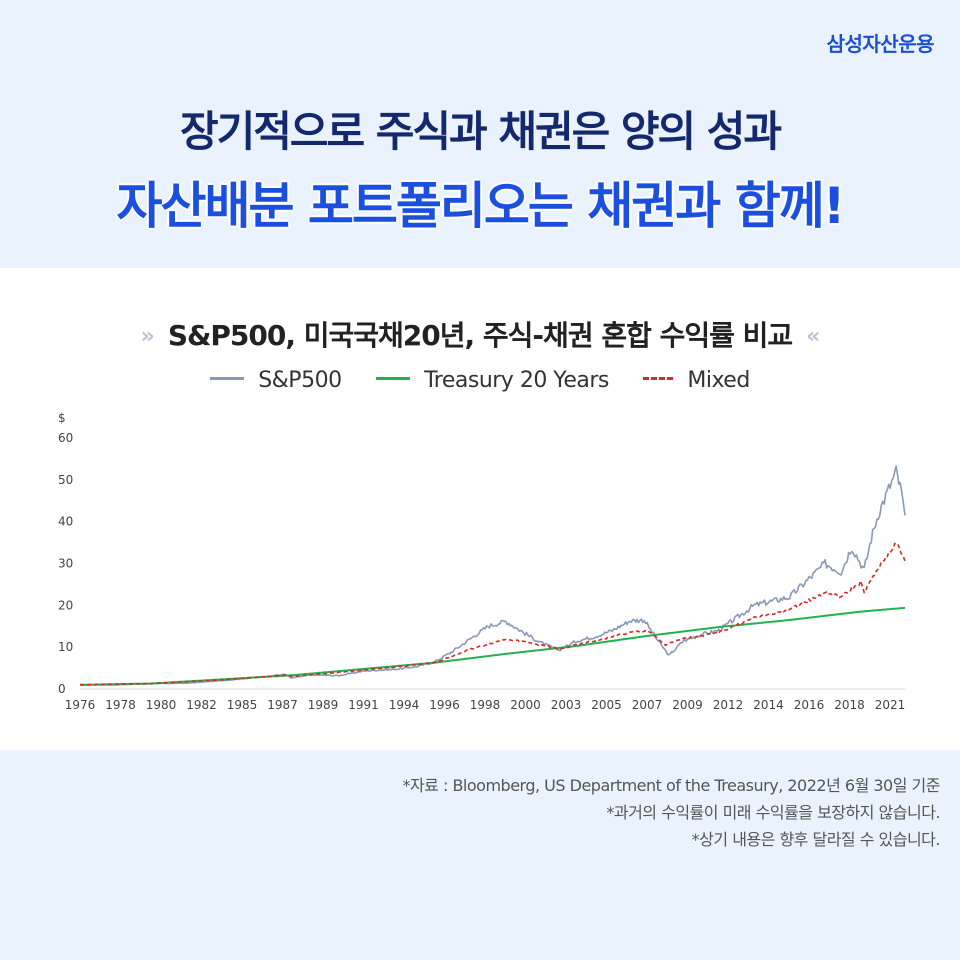 The image size is (960, 960). I want to click on series-line-treasury-20-years, so click(493, 646).